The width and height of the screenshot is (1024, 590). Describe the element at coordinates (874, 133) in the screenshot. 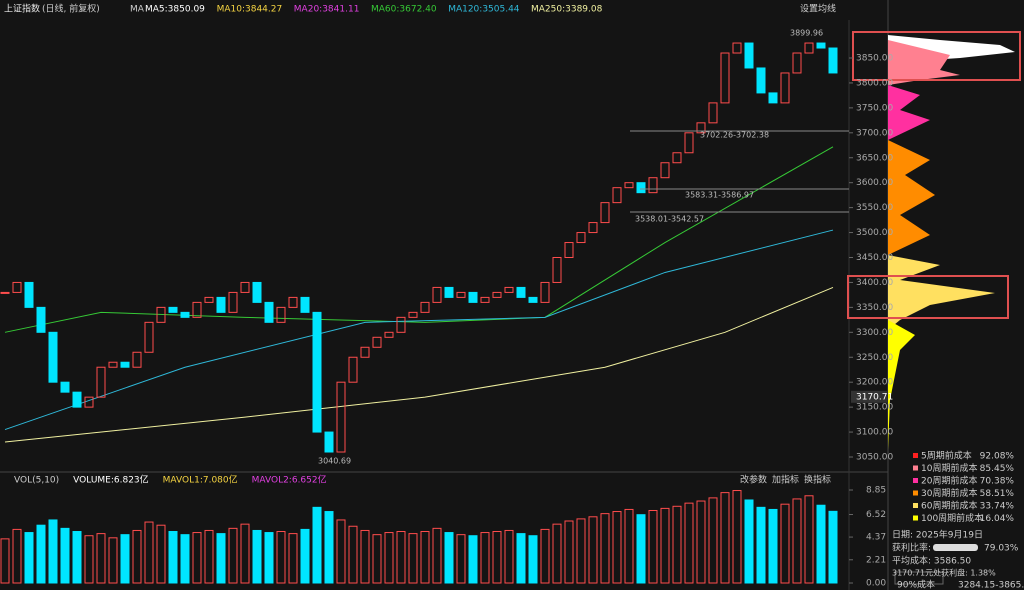

I see `y-tick-label: 3700.00` at that location.